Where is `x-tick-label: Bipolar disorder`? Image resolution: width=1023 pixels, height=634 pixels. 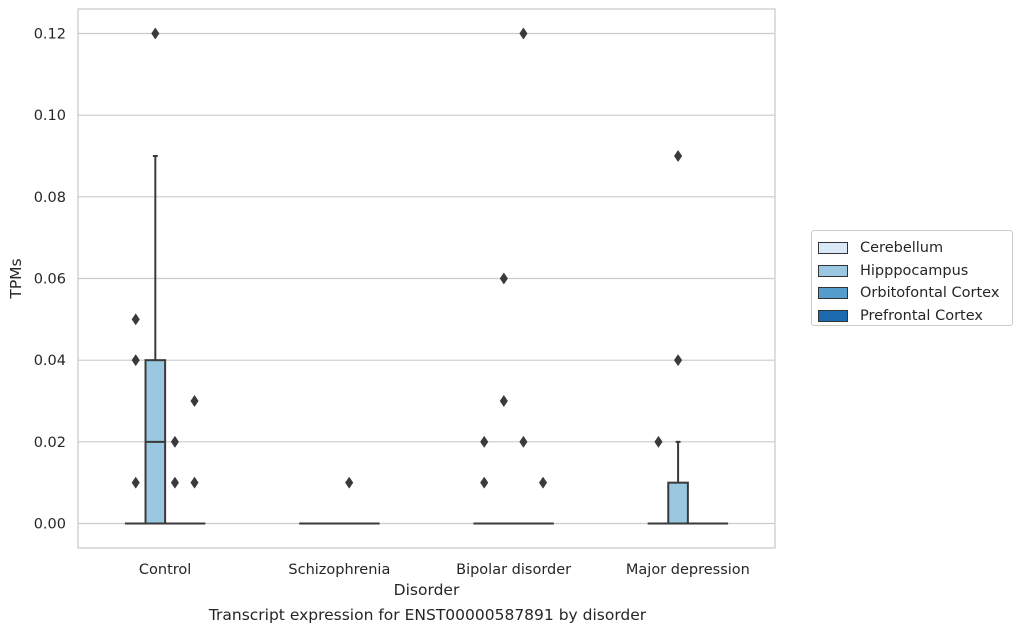 x-tick-label: Bipolar disorder is located at coordinates (513, 570).